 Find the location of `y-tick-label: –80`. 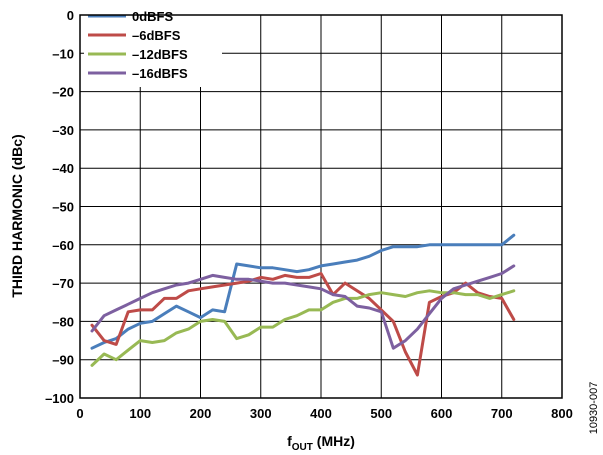

y-tick-label: –80 is located at coordinates (63, 321).